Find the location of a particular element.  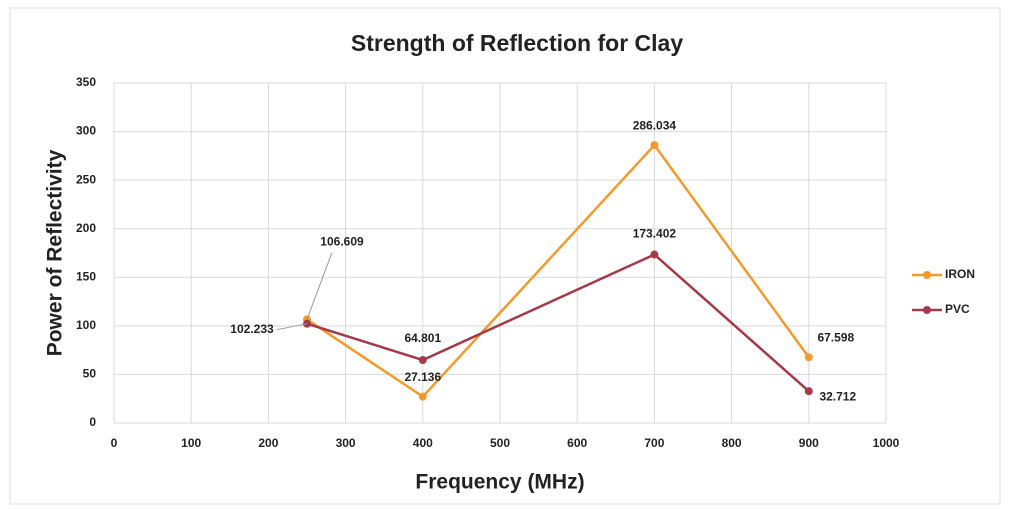

x-tick-label: 0 is located at coordinates (114, 443).